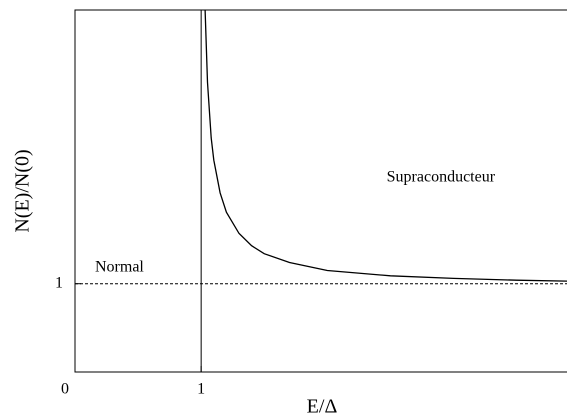 This screenshot has height=420, width=567. I want to click on x-tick-label: 0, so click(65, 389).